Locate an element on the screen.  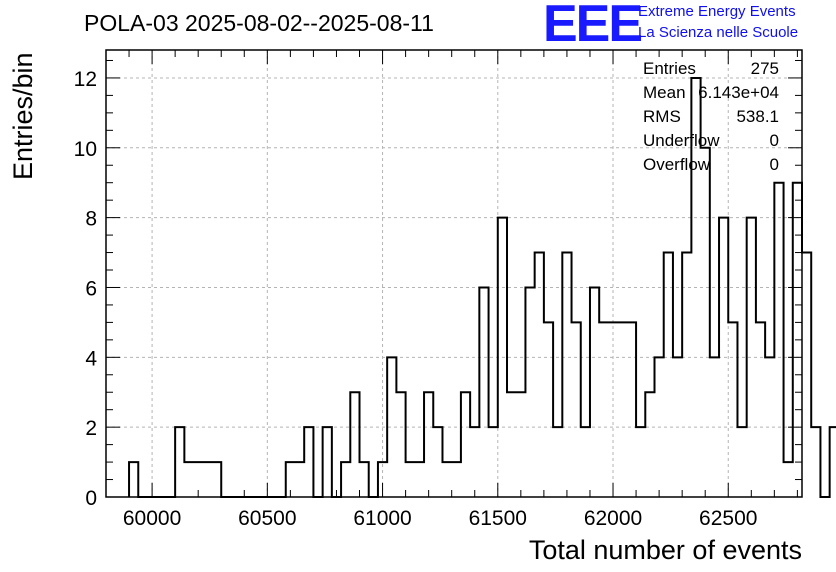
y-tick-label: 10 is located at coordinates (85, 149).